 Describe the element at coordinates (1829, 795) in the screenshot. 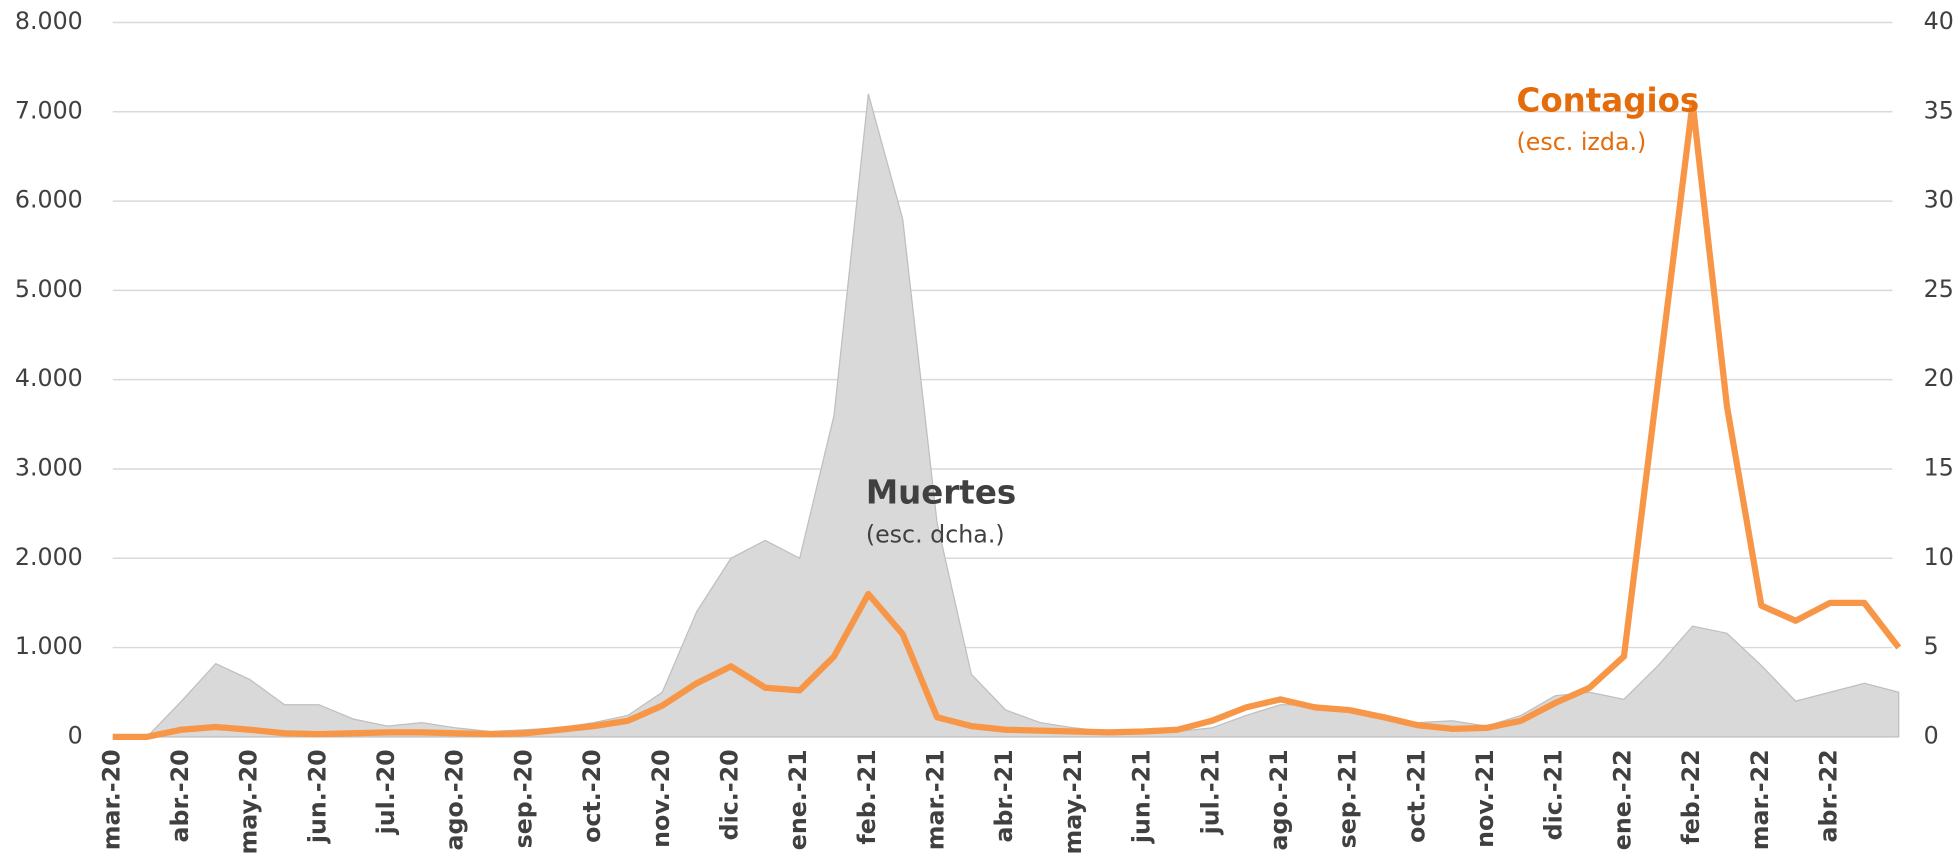

I see `x-tick-label: abr.-22` at that location.